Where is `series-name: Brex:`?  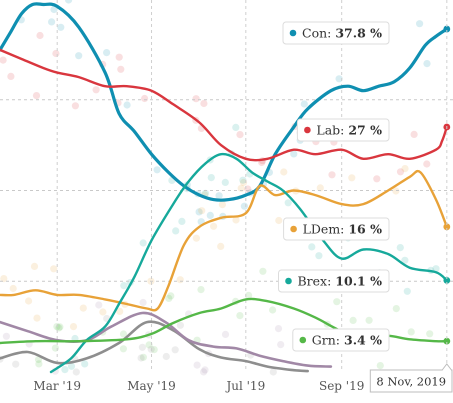 series-name: Brex: is located at coordinates (317, 281).